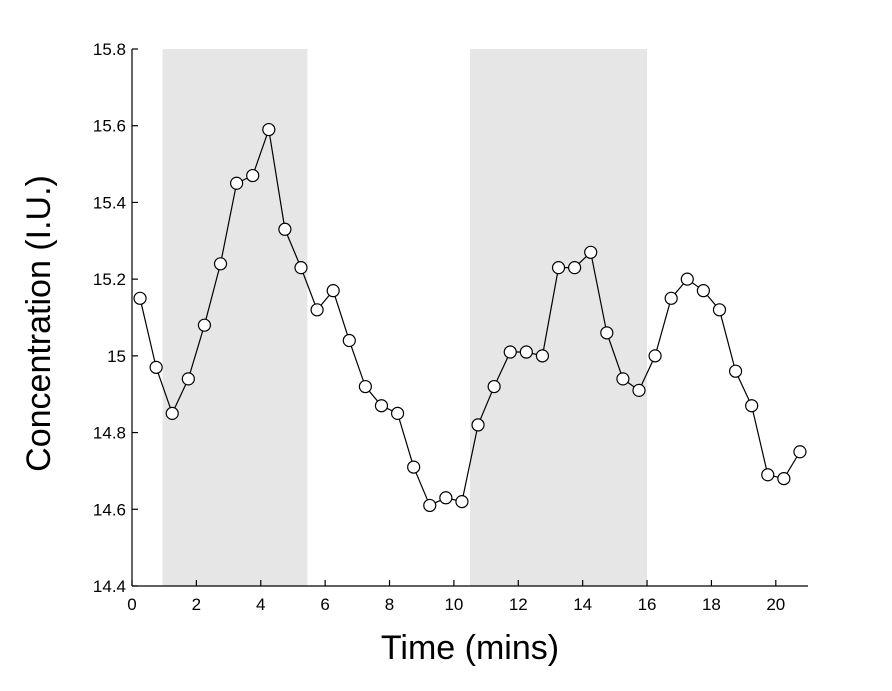 Image resolution: width=892 pixels, height=691 pixels. What do you see at coordinates (115, 318) in the screenshot?
I see `y-ticks: 14.4 14.6 14.8 15 15.2 15.4 15.6 15.8` at bounding box center [115, 318].